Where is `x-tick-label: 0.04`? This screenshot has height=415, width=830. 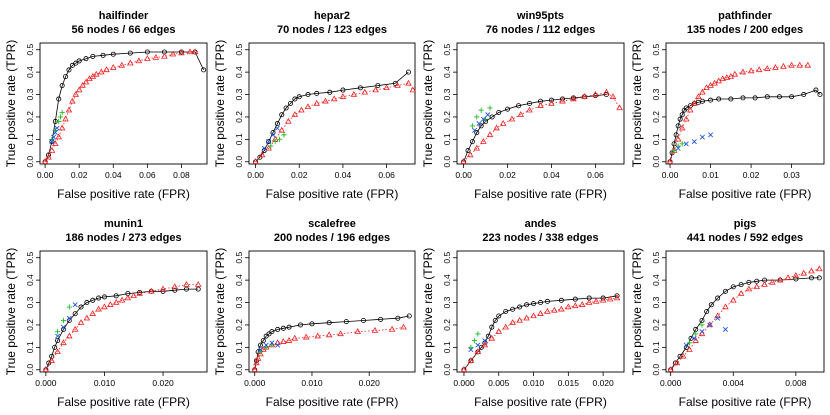
x-tick-label: 0.04 is located at coordinates (113, 175).